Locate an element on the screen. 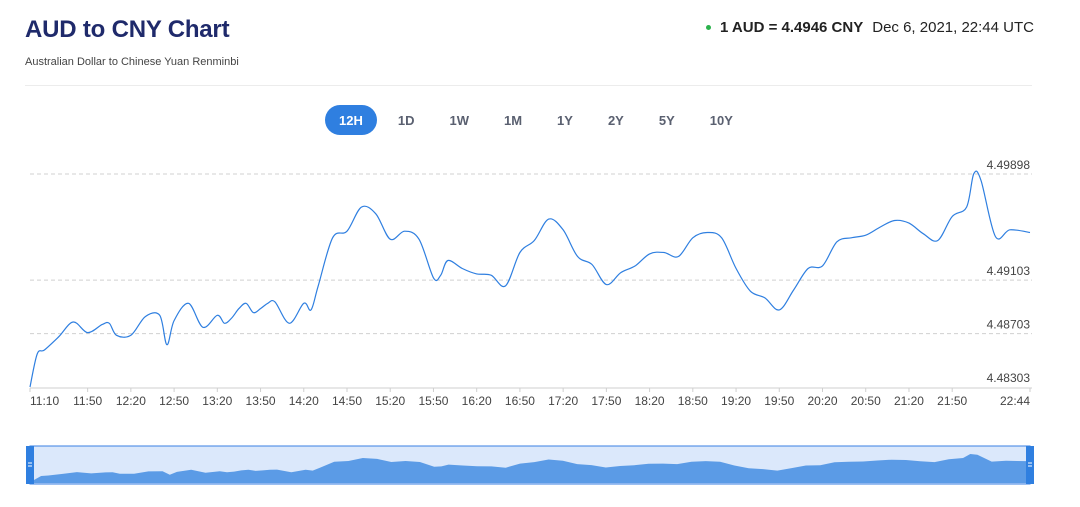 This screenshot has height=507, width=1080. range-button-10y: 10Y is located at coordinates (721, 120).